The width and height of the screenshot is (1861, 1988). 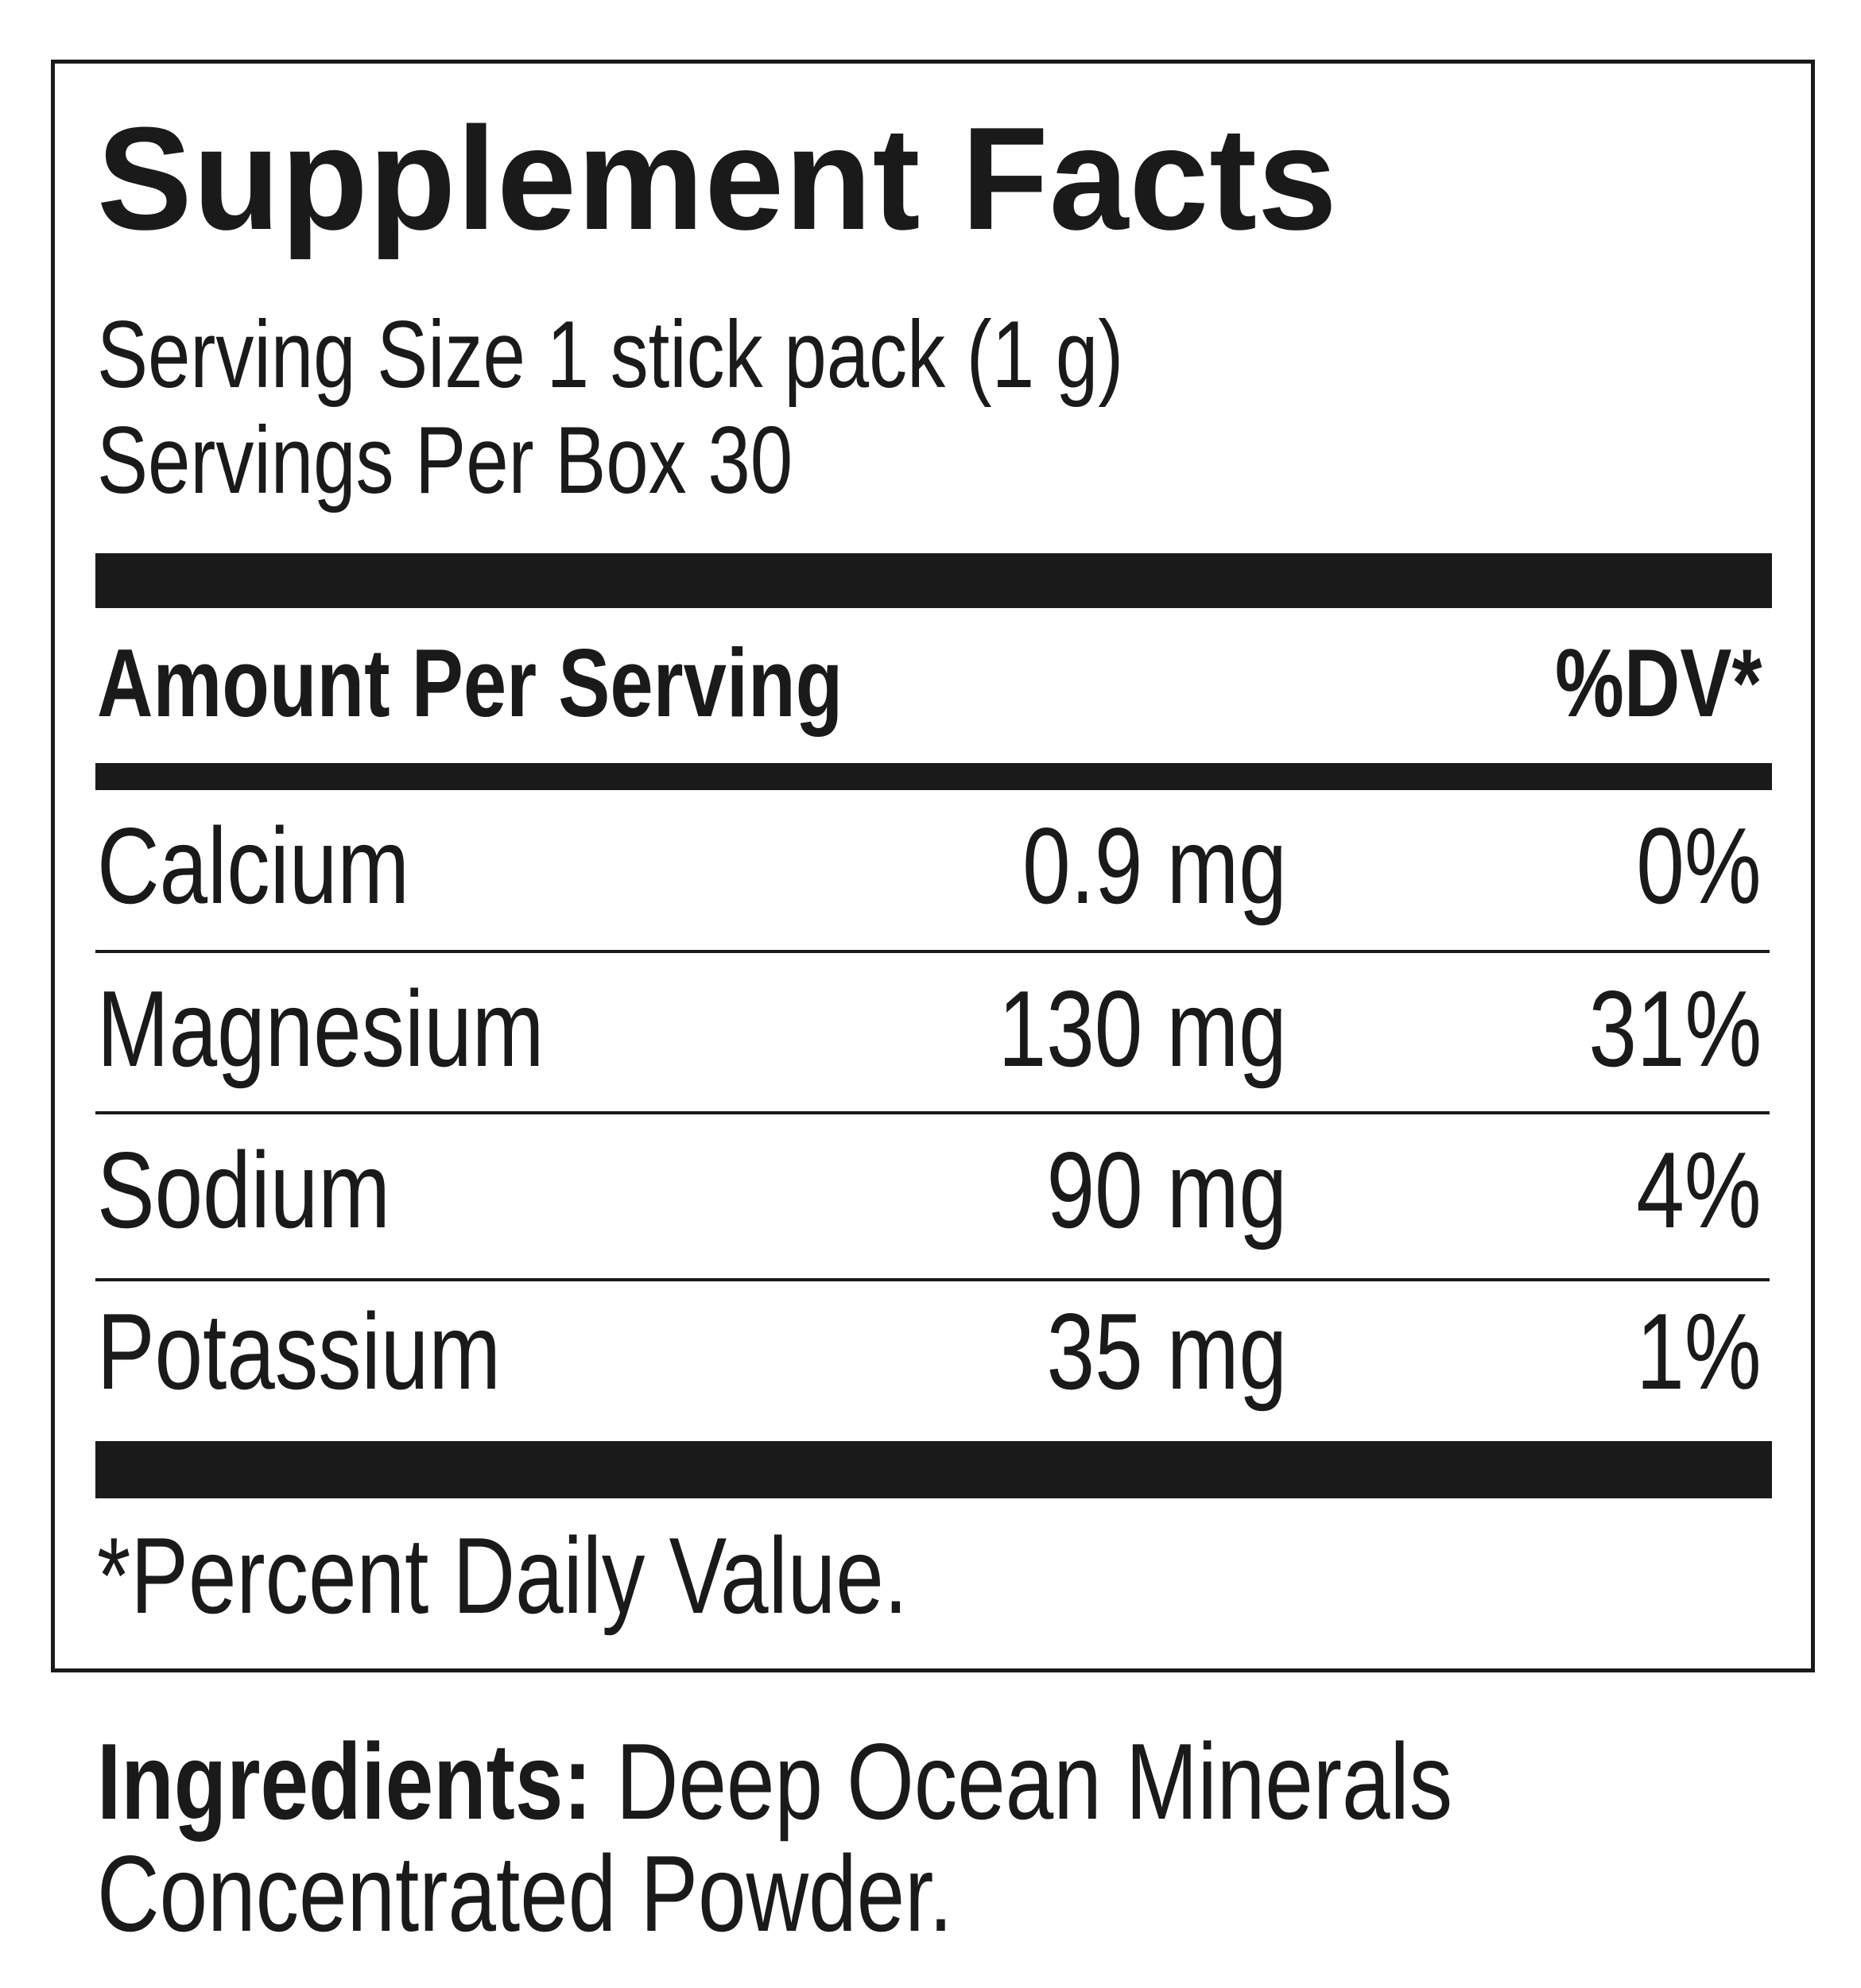 I want to click on servings-per-container: Servings Per Box 30, so click(x=445, y=460).